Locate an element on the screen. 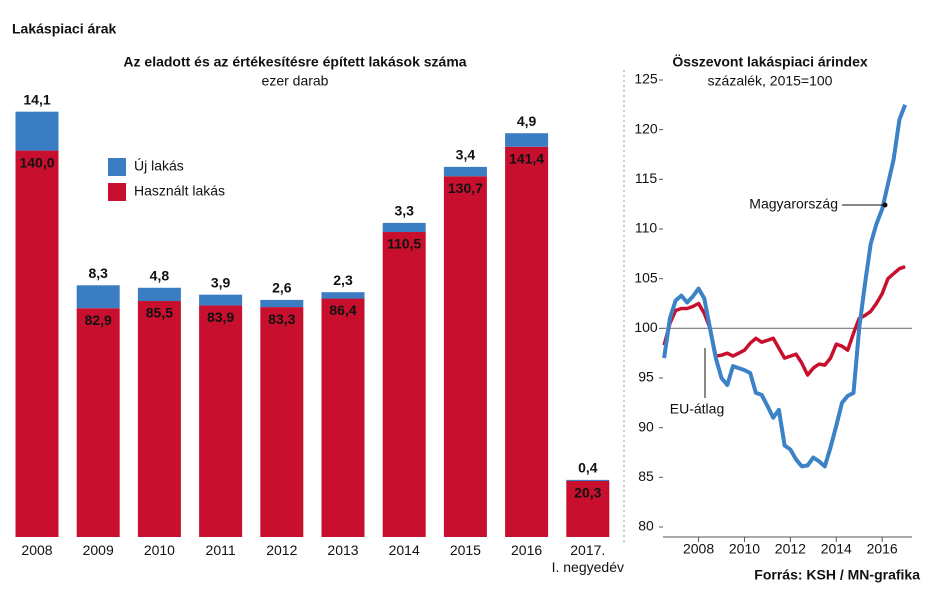 The height and width of the screenshot is (595, 926). line-subtitle: százalék, 2015=100 is located at coordinates (770, 81).